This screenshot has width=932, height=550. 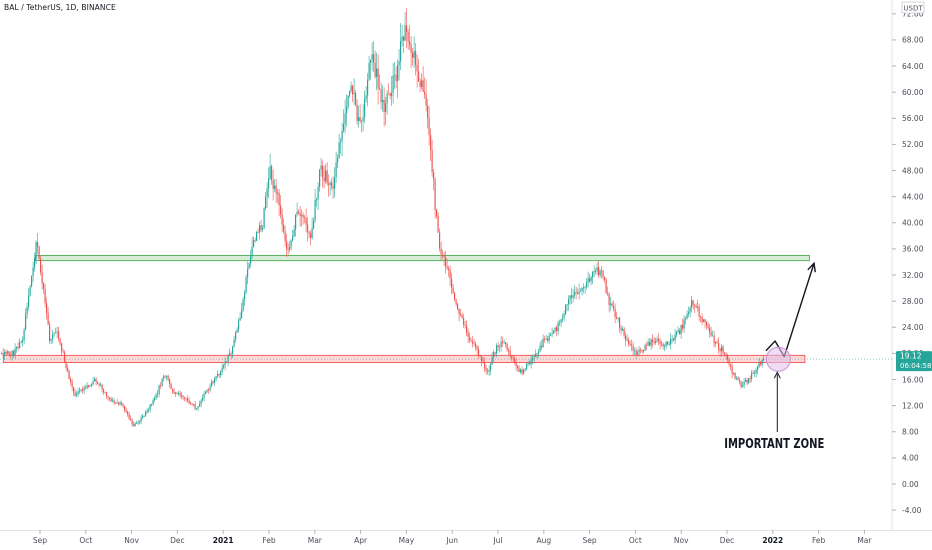 What do you see at coordinates (913, 301) in the screenshot?
I see `price-tick-label: 28.00` at bounding box center [913, 301].